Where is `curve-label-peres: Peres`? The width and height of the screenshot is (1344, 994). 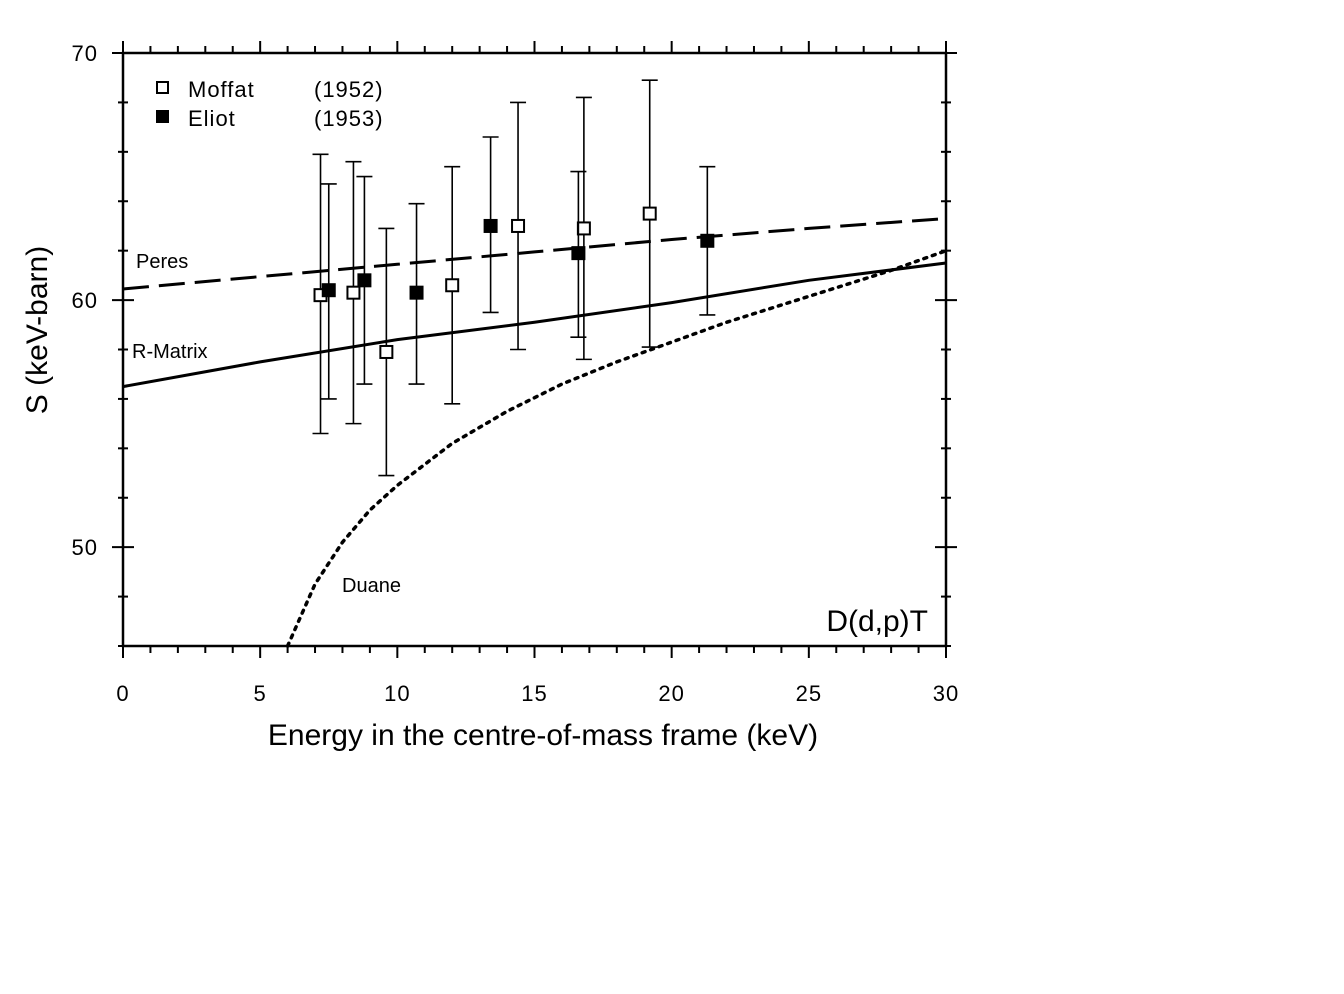 curve-label-peres: Peres is located at coordinates (162, 262).